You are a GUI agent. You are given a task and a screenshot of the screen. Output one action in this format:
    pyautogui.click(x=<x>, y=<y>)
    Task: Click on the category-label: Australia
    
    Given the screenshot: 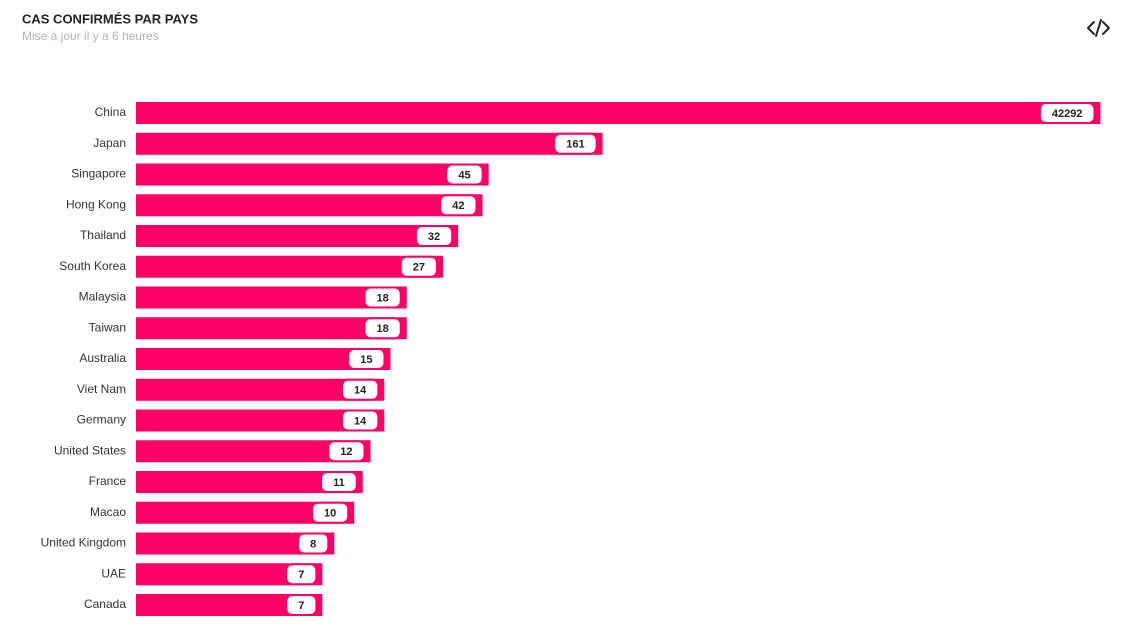 What is the action you would take?
    pyautogui.click(x=102, y=358)
    